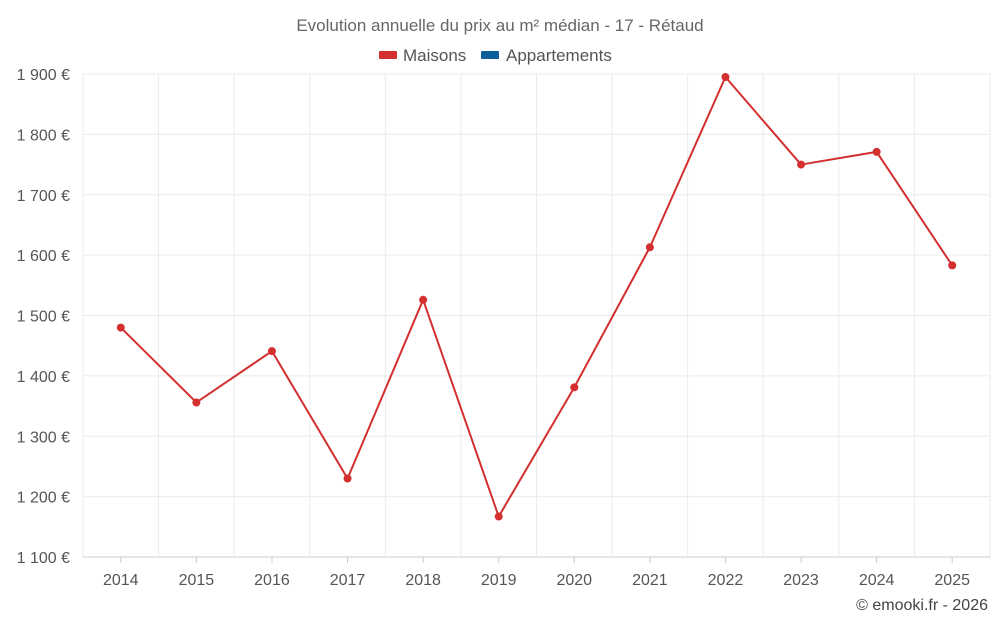 This screenshot has width=1000, height=625. I want to click on x-tick-label: 2021, so click(650, 580).